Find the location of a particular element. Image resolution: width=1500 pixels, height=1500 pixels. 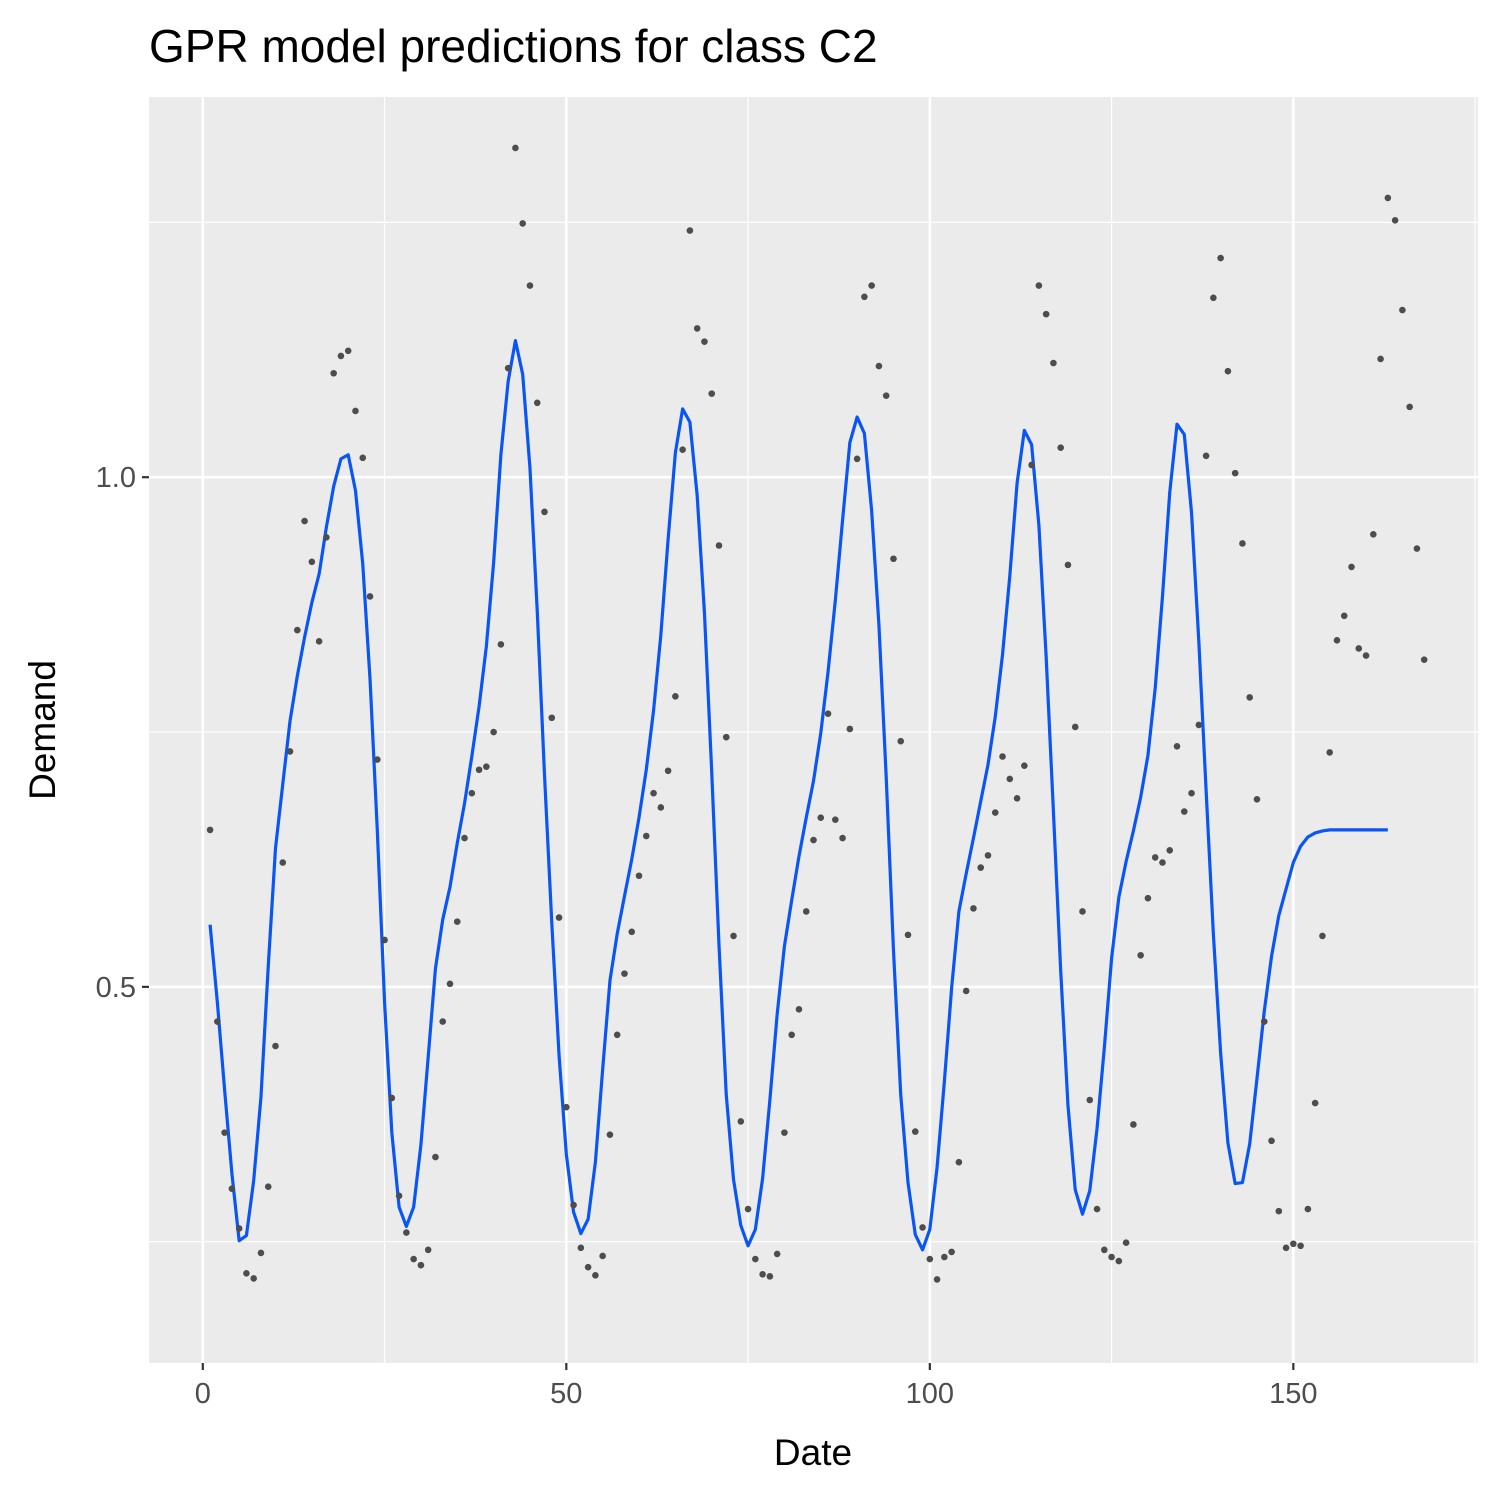

y-tick-label: 0.5 is located at coordinates (116, 988).